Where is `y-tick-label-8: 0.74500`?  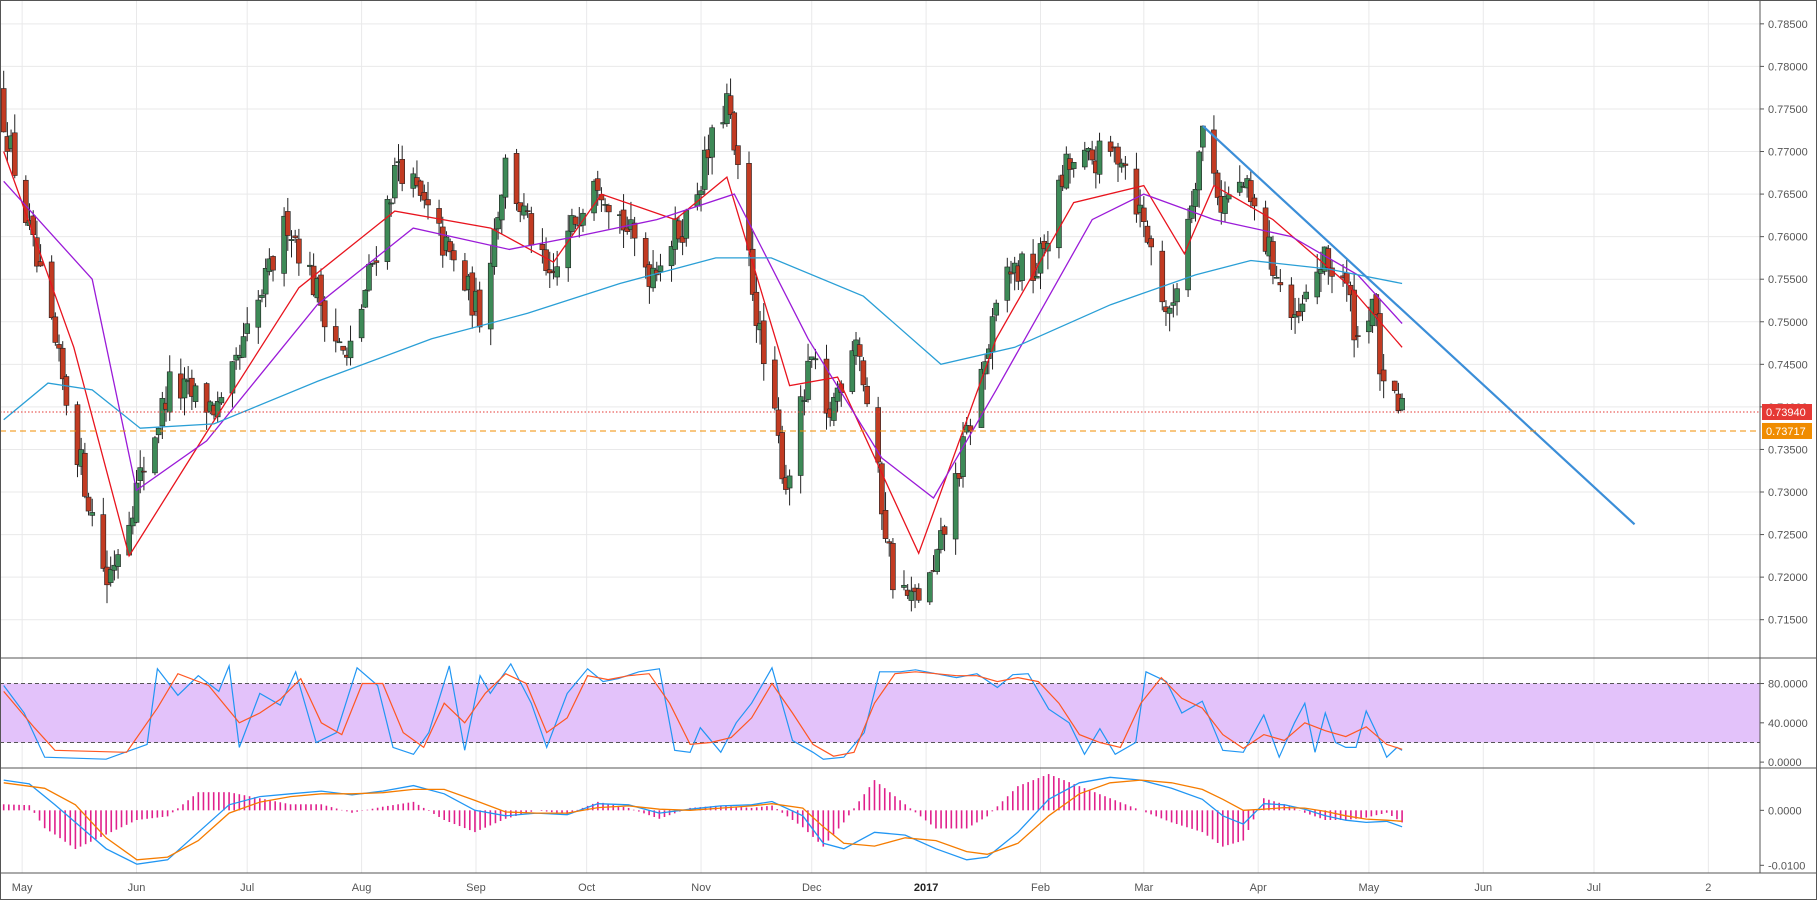
y-tick-label-8: 0.74500 is located at coordinates (1788, 365).